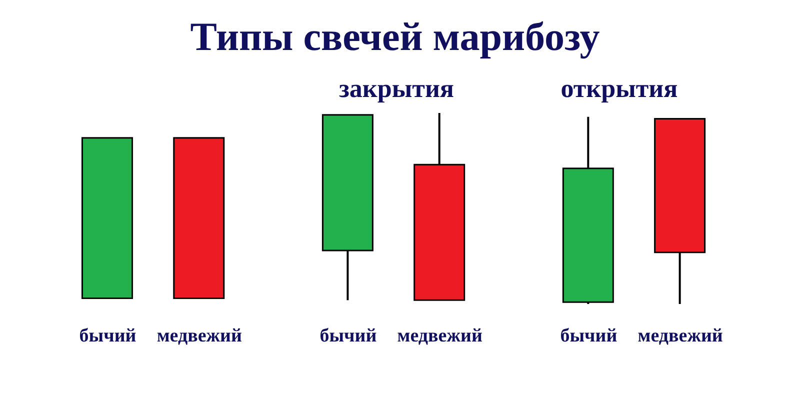  I want to click on chart-title: Типы свечей марибозу, so click(395, 36).